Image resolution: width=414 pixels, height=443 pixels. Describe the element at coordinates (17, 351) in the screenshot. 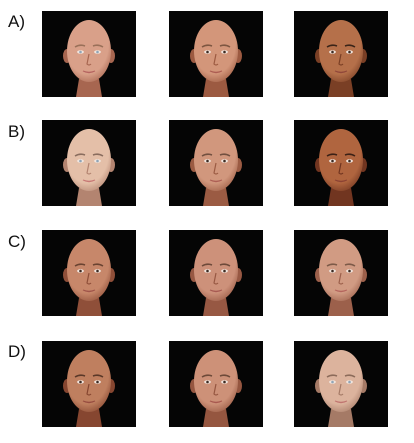

I see `row-label-d: D)` at that location.